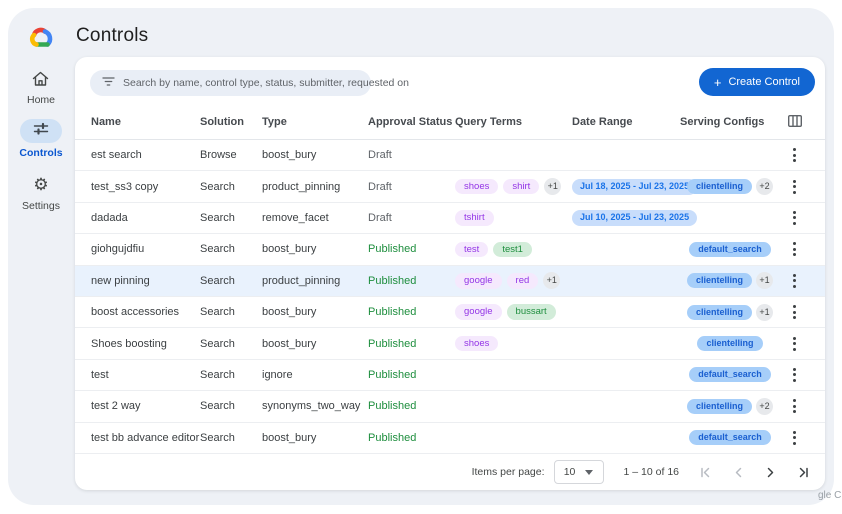 The image size is (842, 514). Describe the element at coordinates (41, 153) in the screenshot. I see `sidebar-item-label: Controls` at that location.